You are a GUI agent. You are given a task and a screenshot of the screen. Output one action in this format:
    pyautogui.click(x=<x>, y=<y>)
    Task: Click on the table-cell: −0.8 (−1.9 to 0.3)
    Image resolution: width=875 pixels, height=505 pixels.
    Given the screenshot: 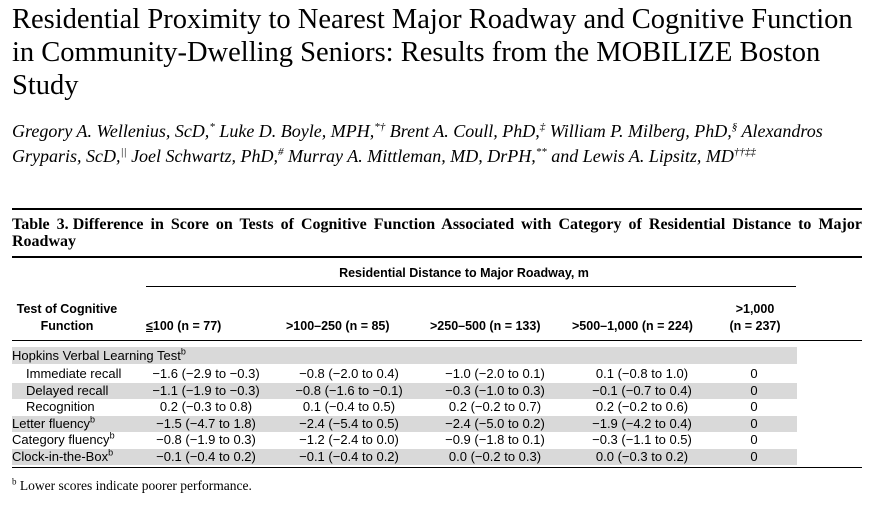 What is the action you would take?
    pyautogui.click(x=206, y=439)
    